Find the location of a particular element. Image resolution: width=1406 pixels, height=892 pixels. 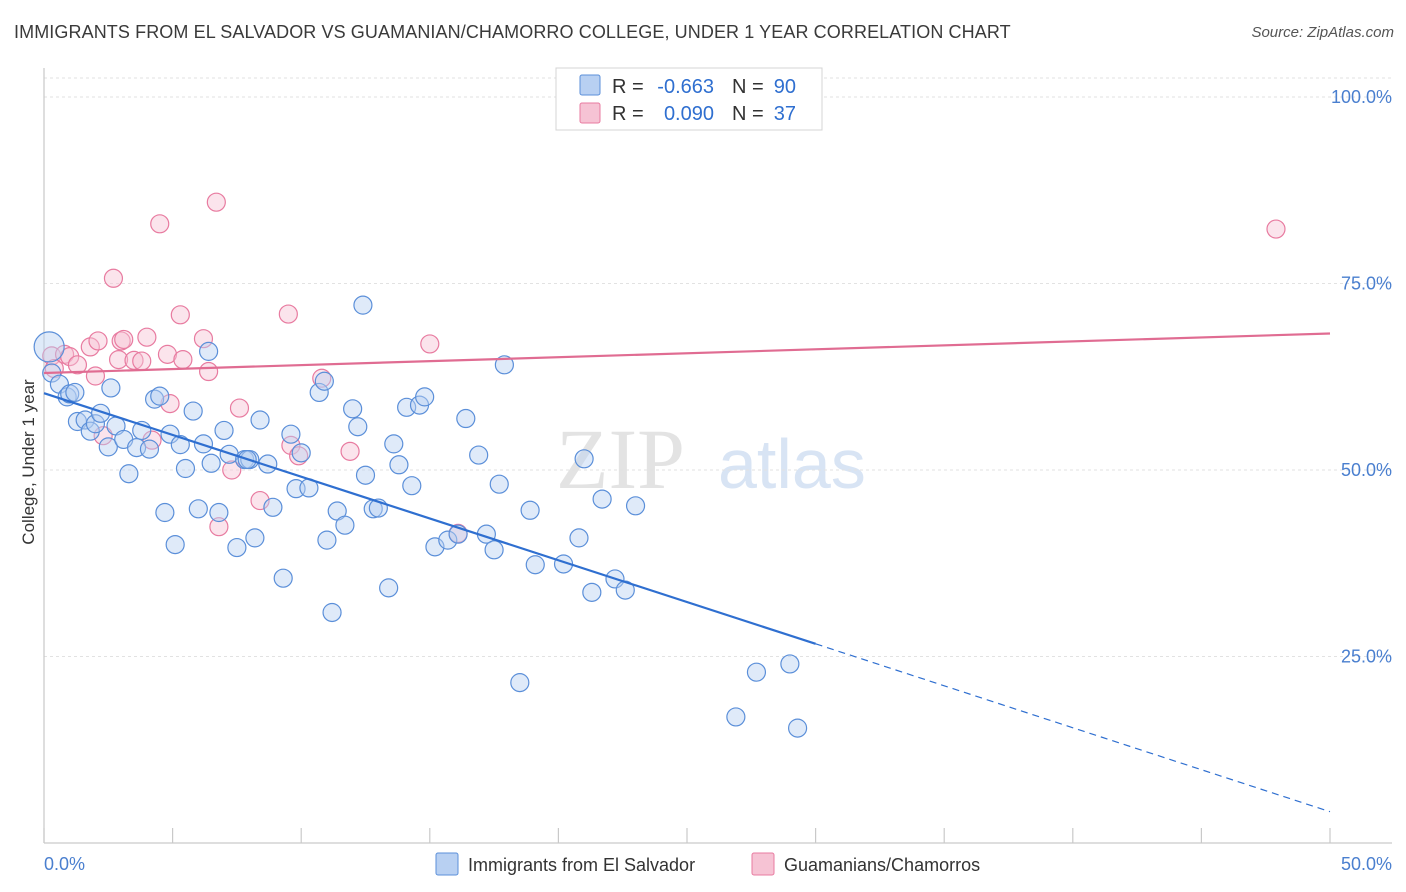

legend-label-guamanians: Guamanians/Chamorros is located at coordinates (882, 865).